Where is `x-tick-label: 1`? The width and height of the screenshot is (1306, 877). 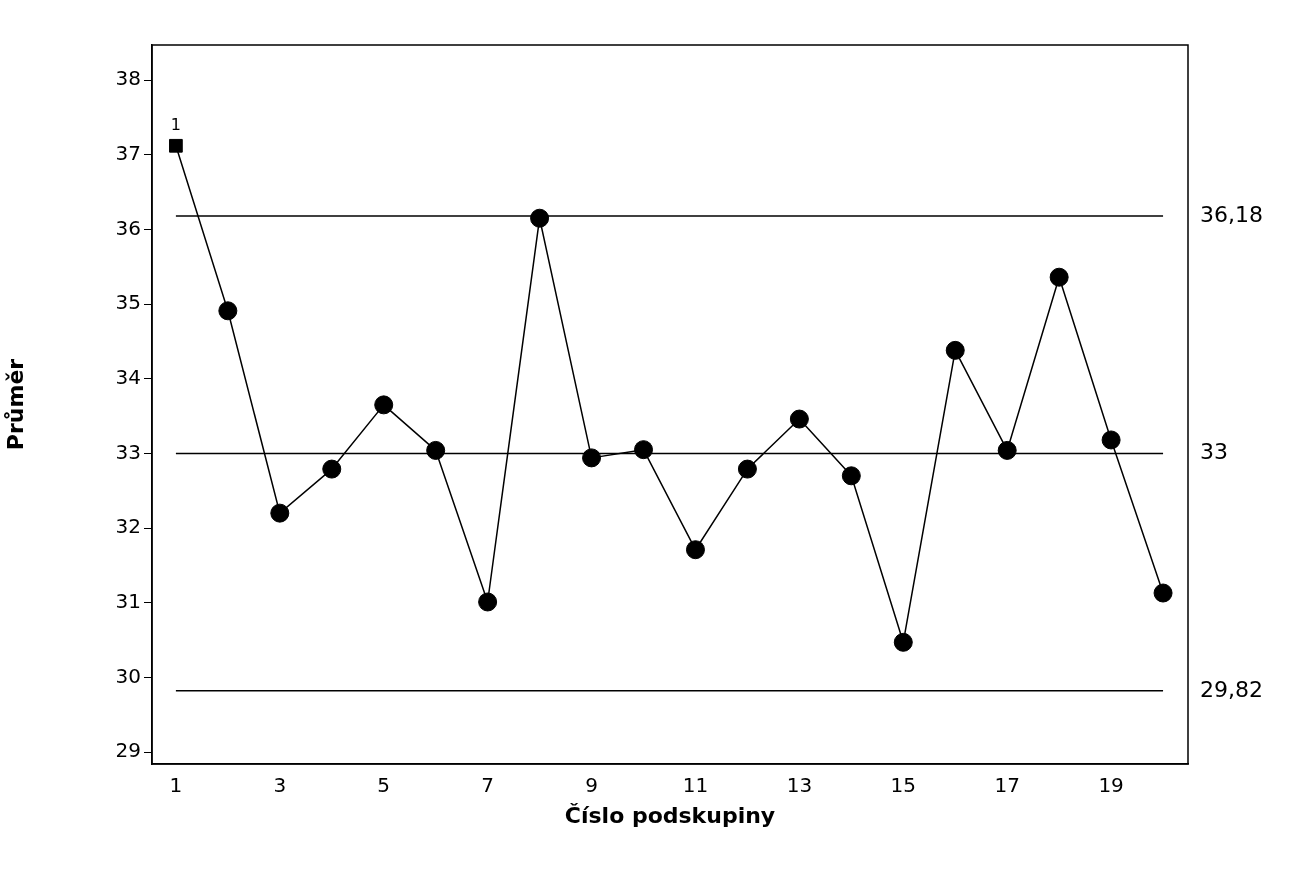
x-tick-label: 1 is located at coordinates (176, 785).